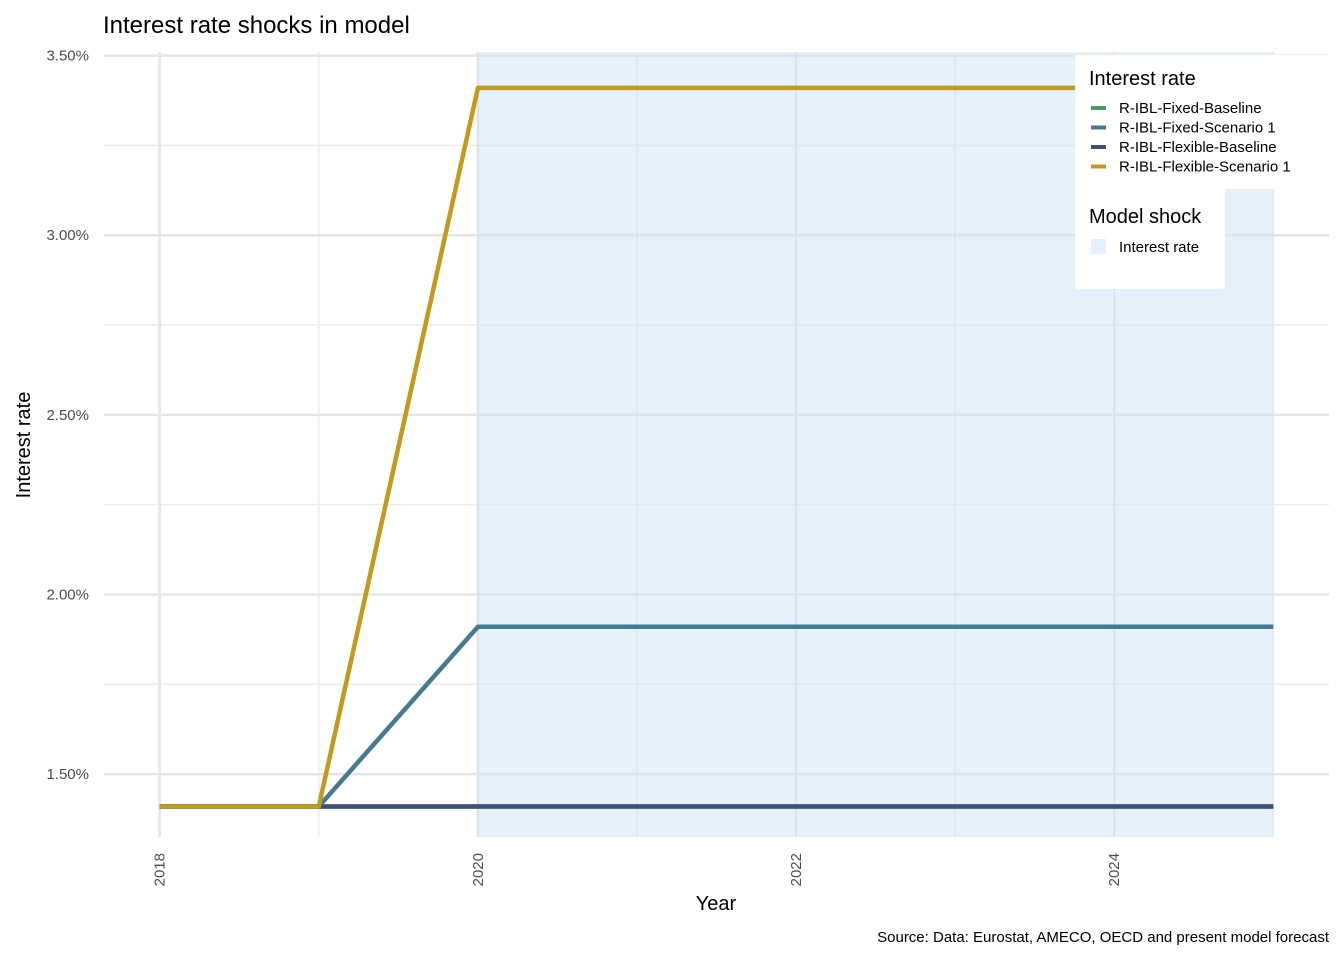 This screenshot has height=960, width=1344. What do you see at coordinates (796, 869) in the screenshot?
I see `x-tick-label: 2022` at bounding box center [796, 869].